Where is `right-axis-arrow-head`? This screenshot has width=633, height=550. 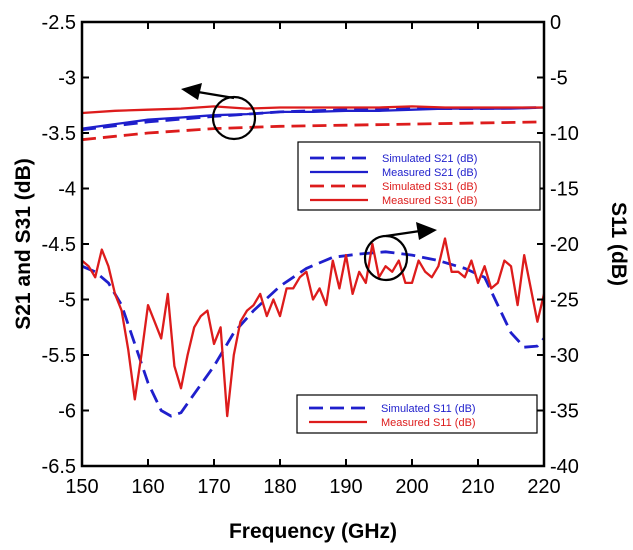
right-axis-arrow-head is located at coordinates (426, 231).